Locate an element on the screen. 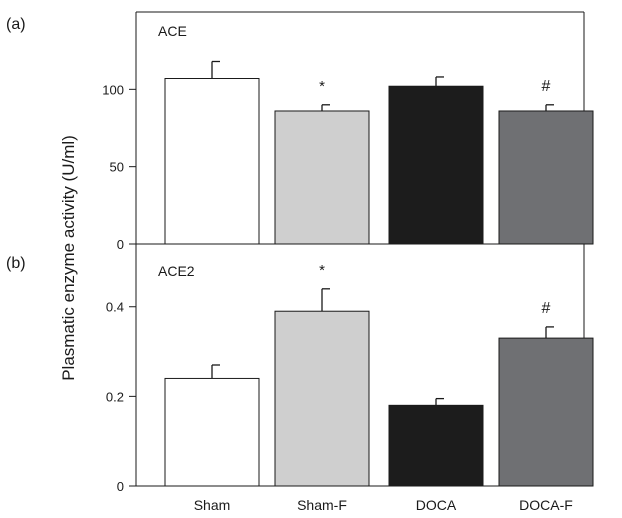  panel-title: ACE is located at coordinates (172, 31).